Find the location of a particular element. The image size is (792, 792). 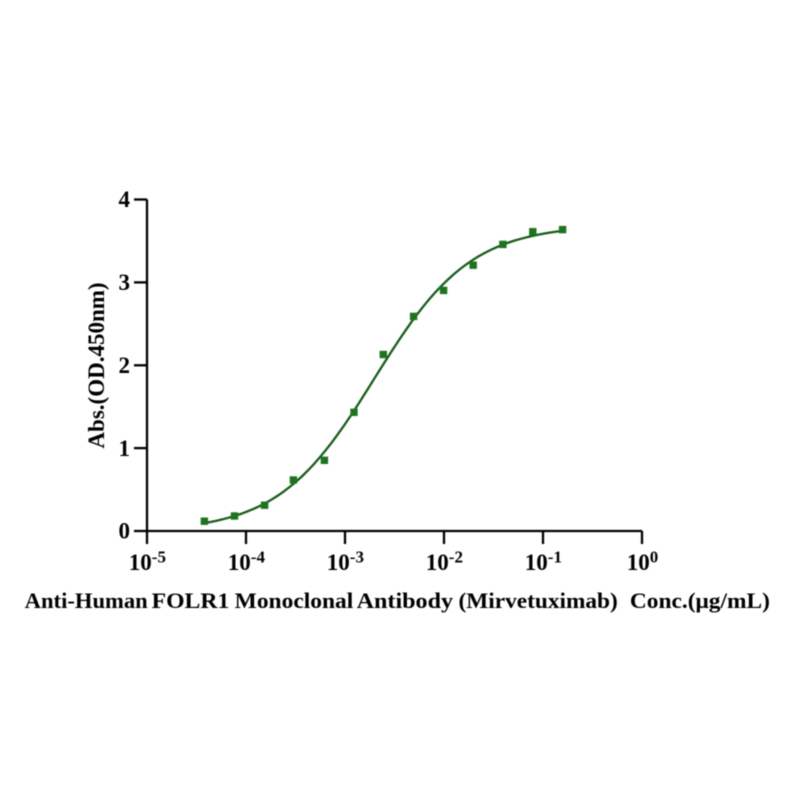

svg-text: 4 is located at coordinates (125, 199).